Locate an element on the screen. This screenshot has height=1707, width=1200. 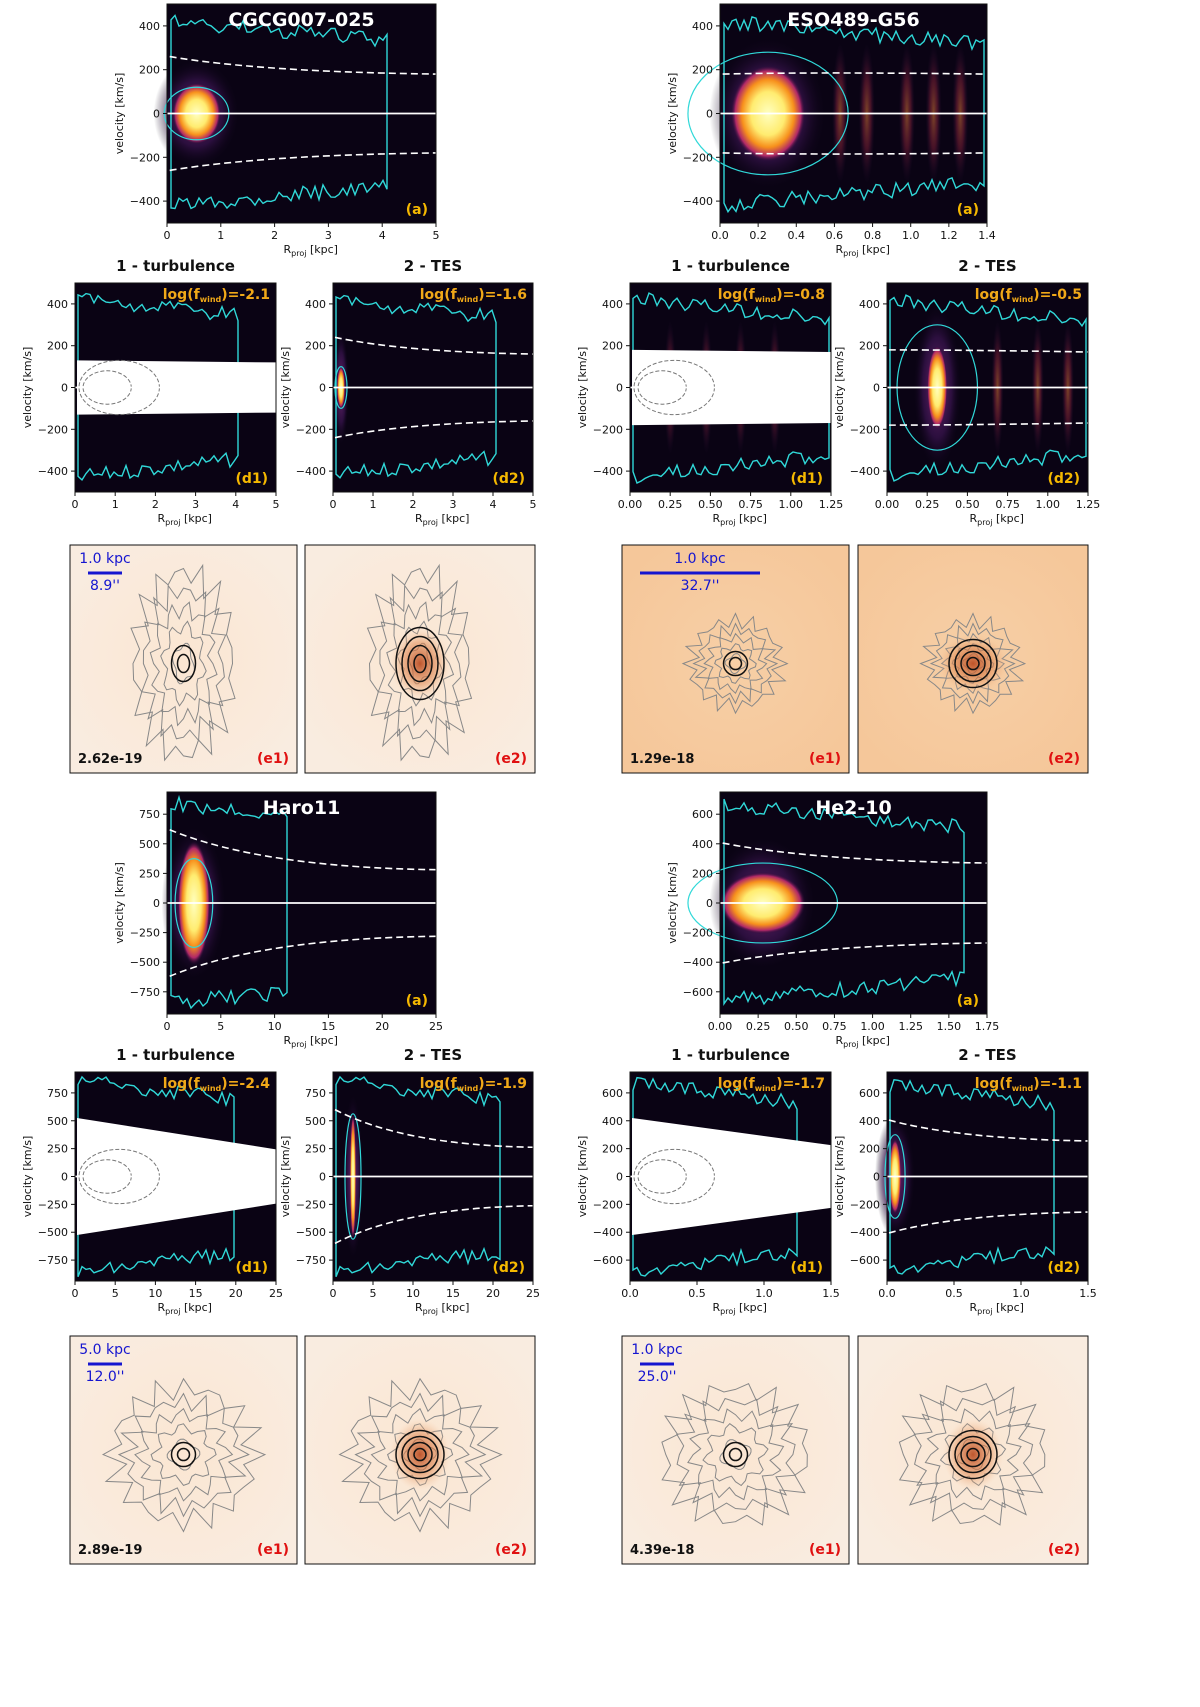
panel-label: (e1) is located at coordinates (273, 759).